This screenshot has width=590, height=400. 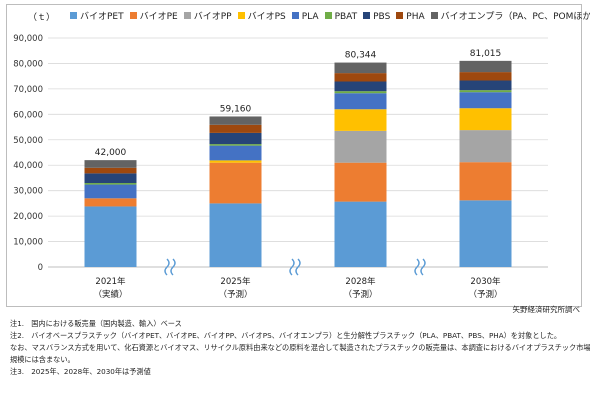 What do you see at coordinates (28, 39) in the screenshot?
I see `y-tick-label: 90,000` at bounding box center [28, 39].